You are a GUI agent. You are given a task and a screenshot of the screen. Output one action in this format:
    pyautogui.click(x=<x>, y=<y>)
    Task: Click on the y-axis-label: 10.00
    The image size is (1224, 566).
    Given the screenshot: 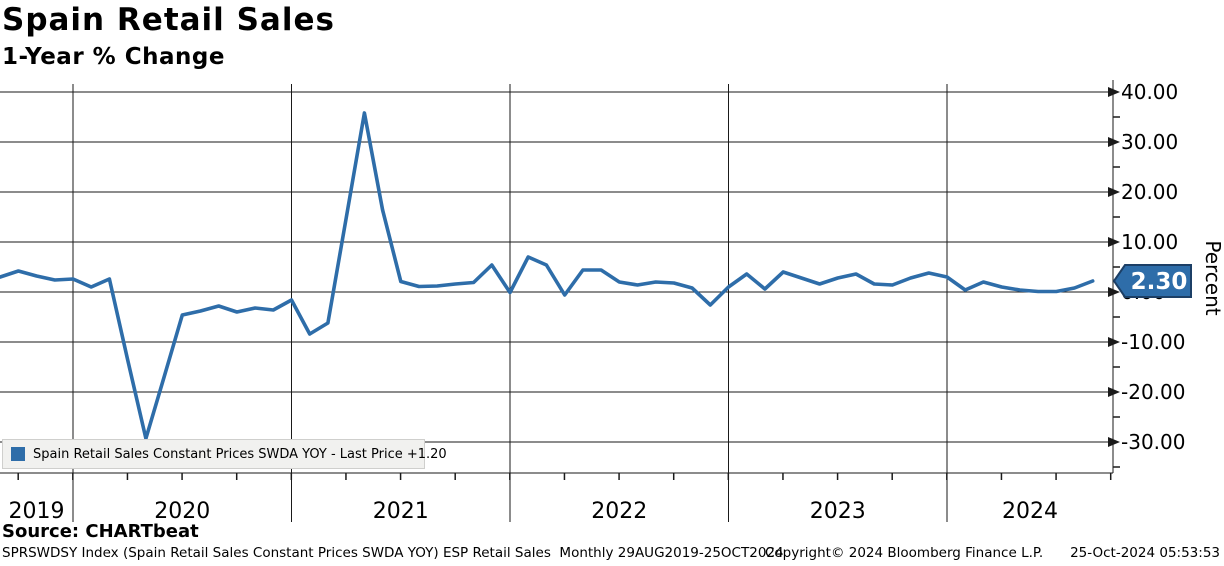 What is the action you would take?
    pyautogui.click(x=1149, y=242)
    